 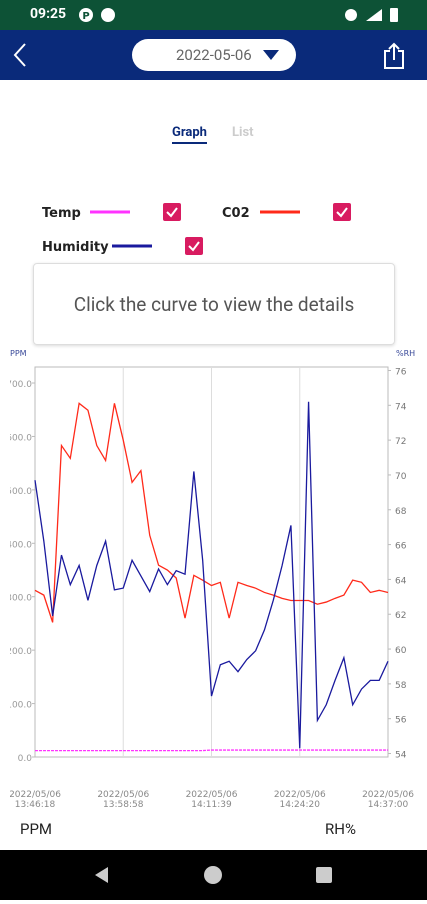 I want to click on y2-tick-label: 60, so click(x=401, y=651).